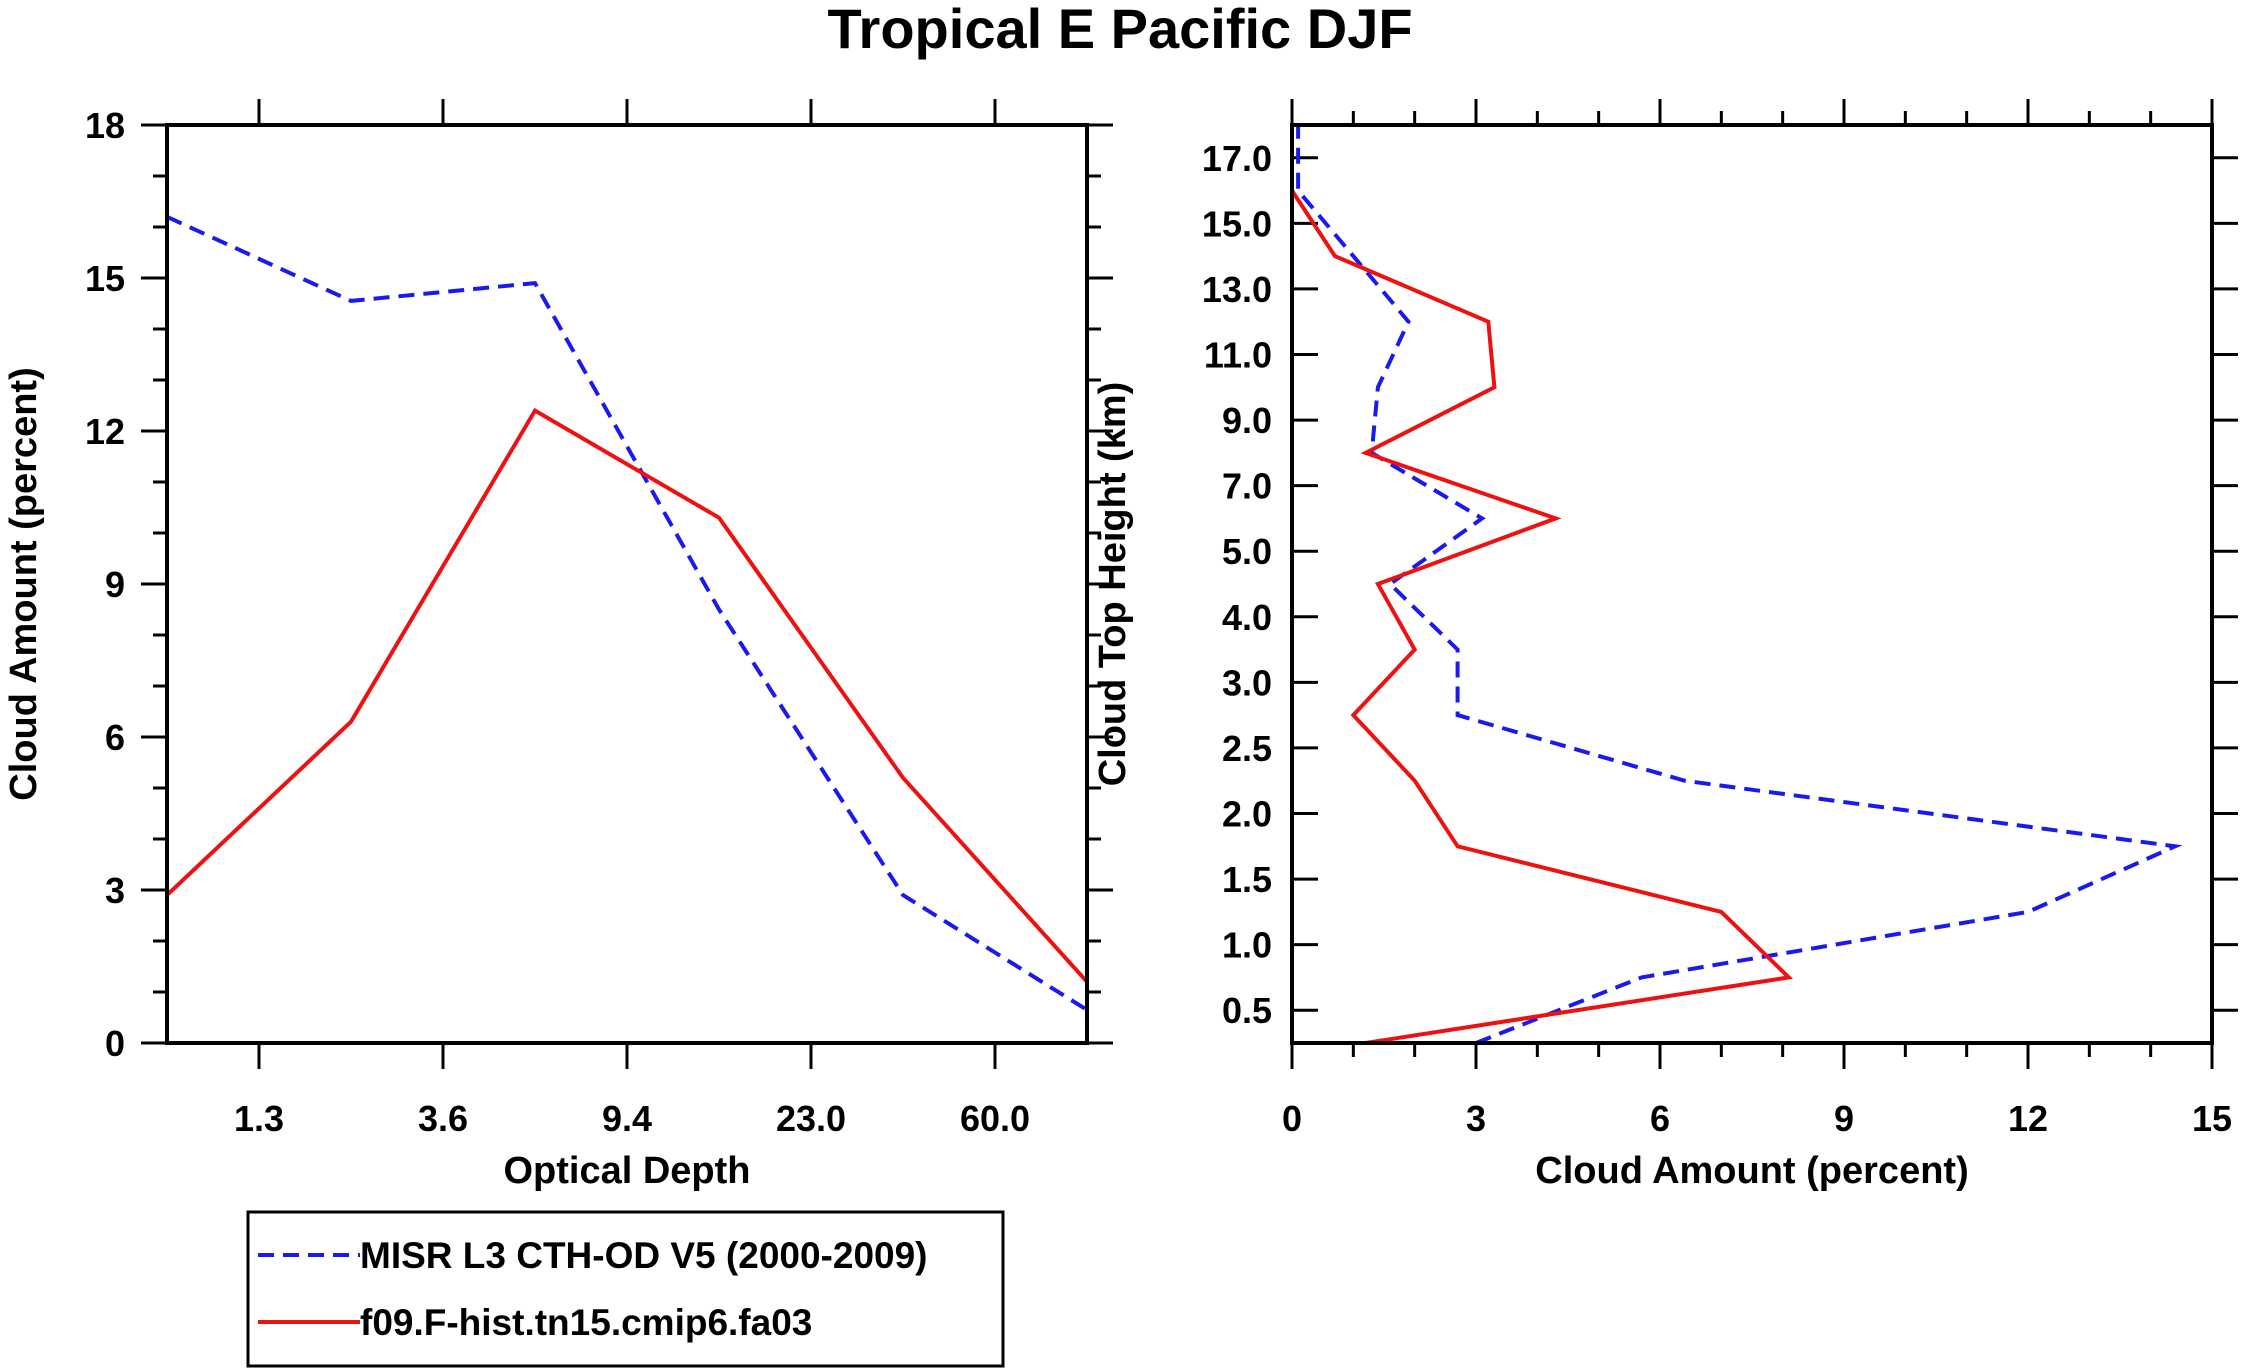 The width and height of the screenshot is (2241, 1372). Describe the element at coordinates (2028, 1118) in the screenshot. I see `right-x-tick-label: 12` at that location.